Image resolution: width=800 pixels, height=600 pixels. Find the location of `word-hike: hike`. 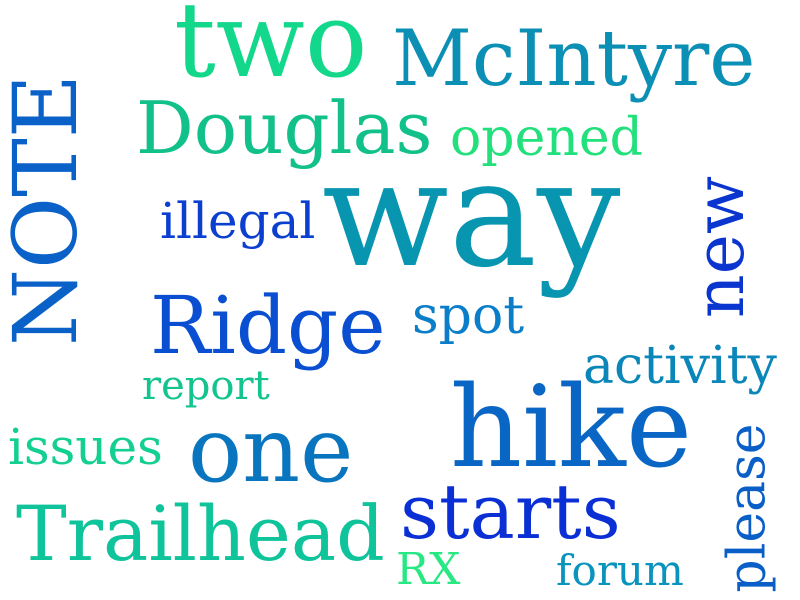

word-hike: hike is located at coordinates (571, 428).